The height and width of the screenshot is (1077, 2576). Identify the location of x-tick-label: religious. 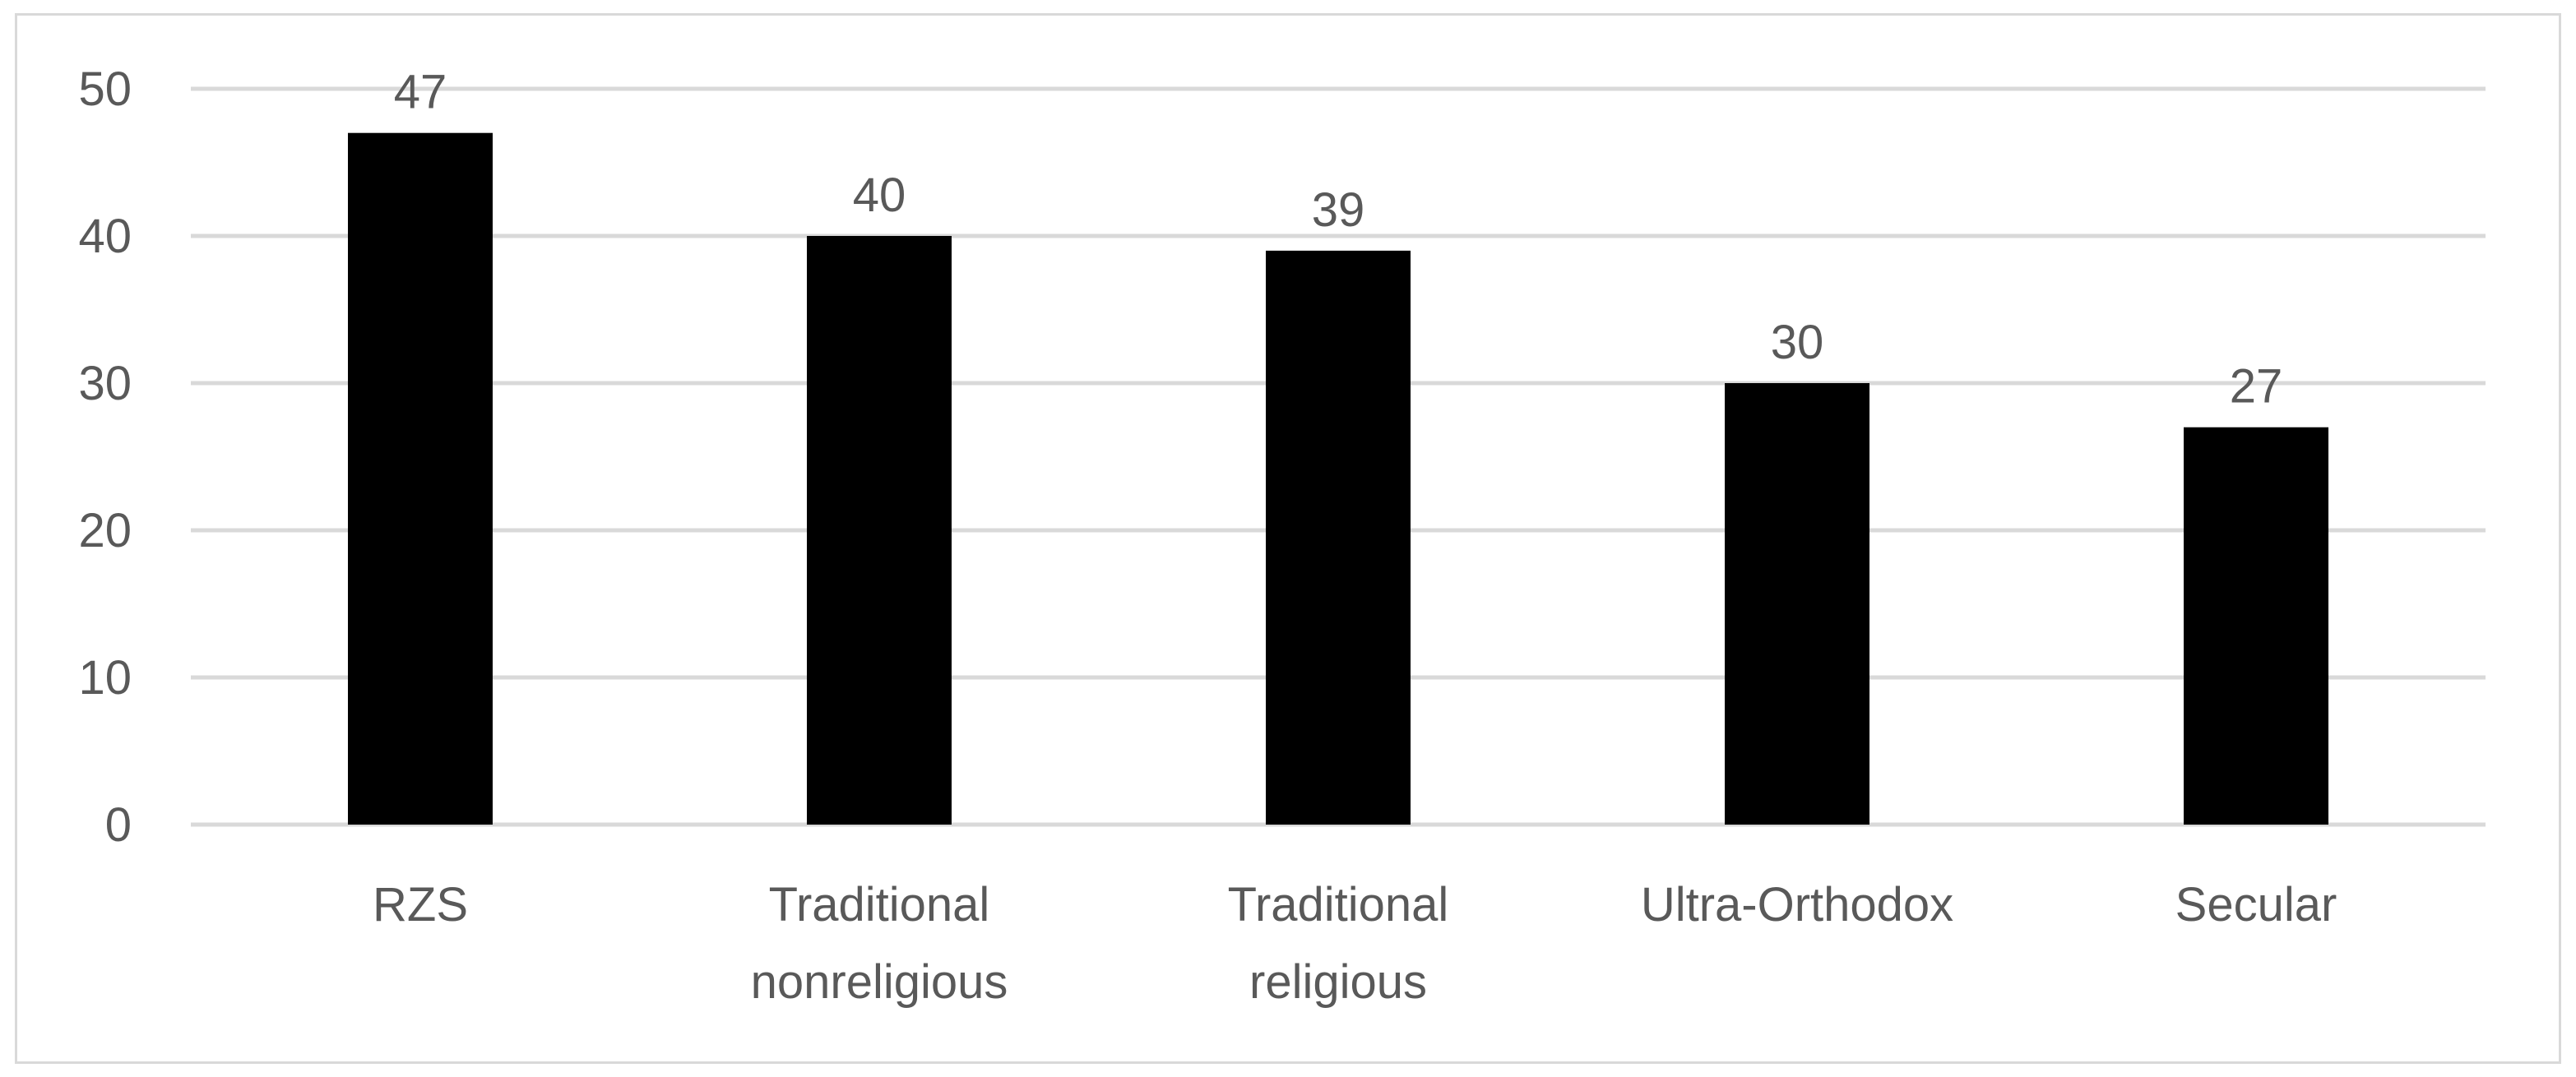
(1338, 982).